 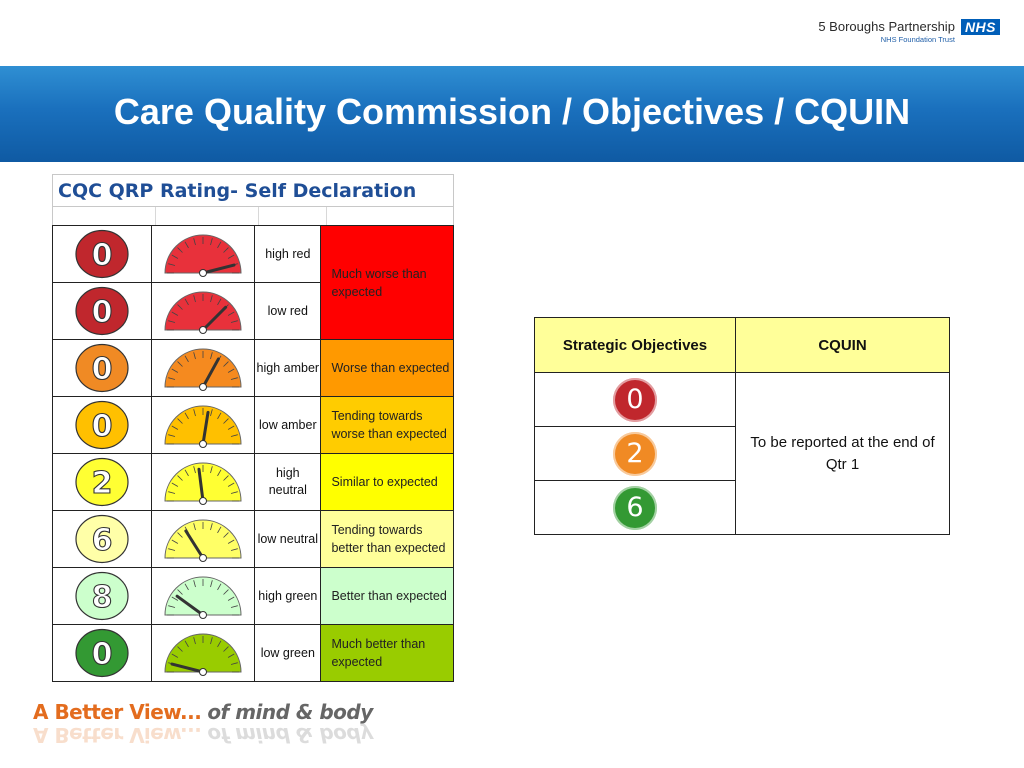 I want to click on objective-count-badge: 0, so click(x=635, y=399).